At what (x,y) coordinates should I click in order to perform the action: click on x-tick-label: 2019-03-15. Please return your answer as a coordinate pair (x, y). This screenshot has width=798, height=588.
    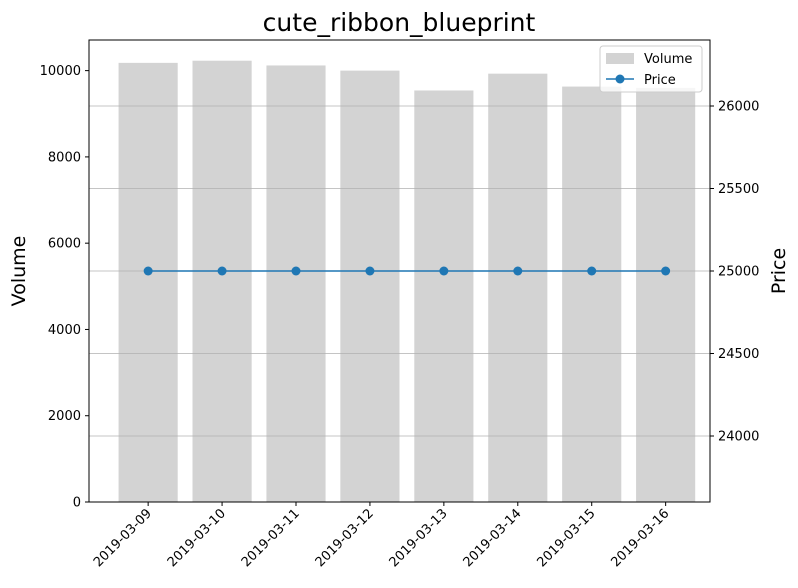
    Looking at the image, I should click on (567, 538).